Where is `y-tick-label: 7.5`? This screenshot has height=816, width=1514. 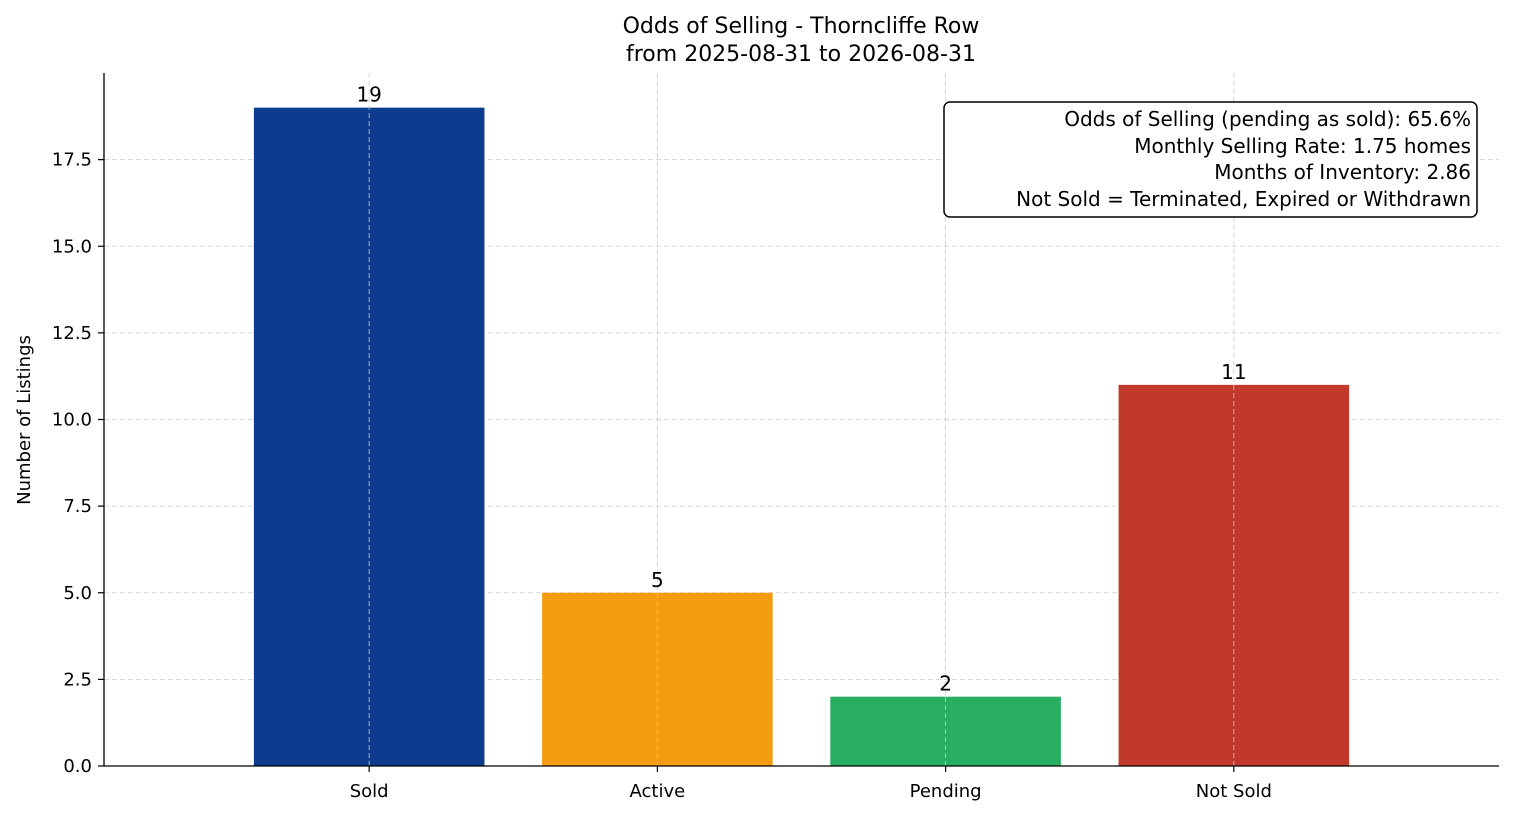 y-tick-label: 7.5 is located at coordinates (77, 506).